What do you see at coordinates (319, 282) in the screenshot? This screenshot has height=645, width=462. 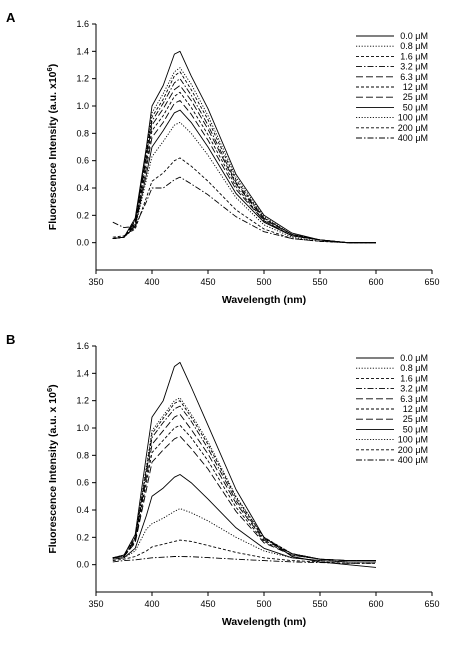 I see `chart-a-x-tick-label: 550` at bounding box center [319, 282].